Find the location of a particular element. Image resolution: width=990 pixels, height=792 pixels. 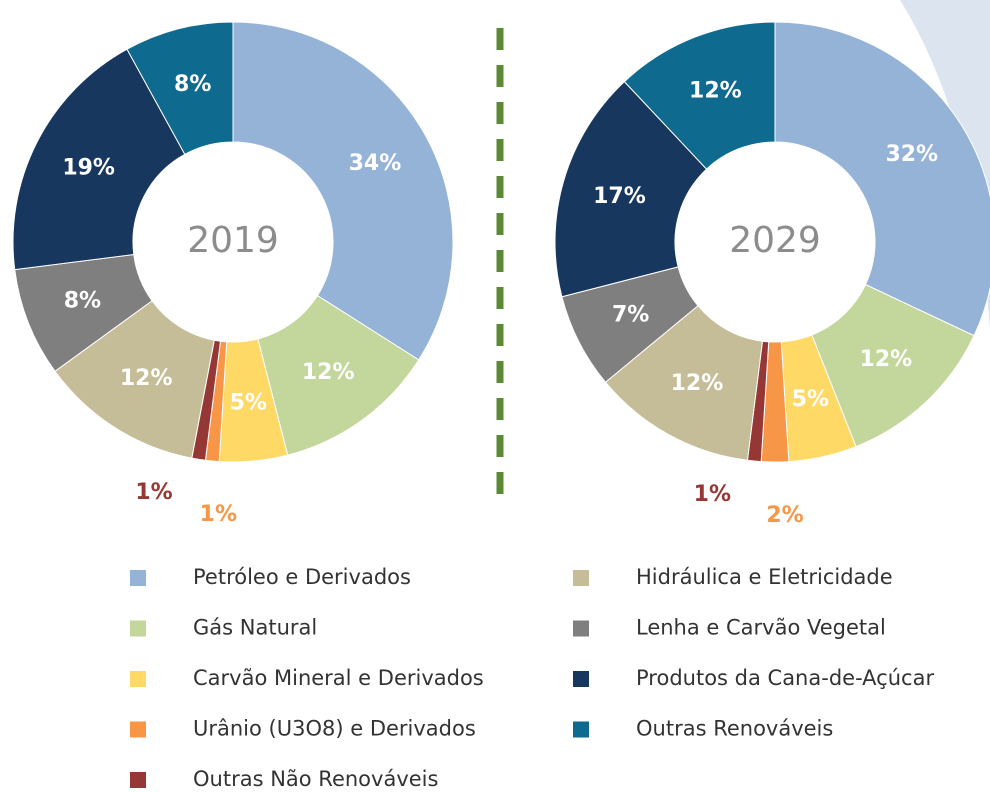

decoration is located at coordinates (945, 165).